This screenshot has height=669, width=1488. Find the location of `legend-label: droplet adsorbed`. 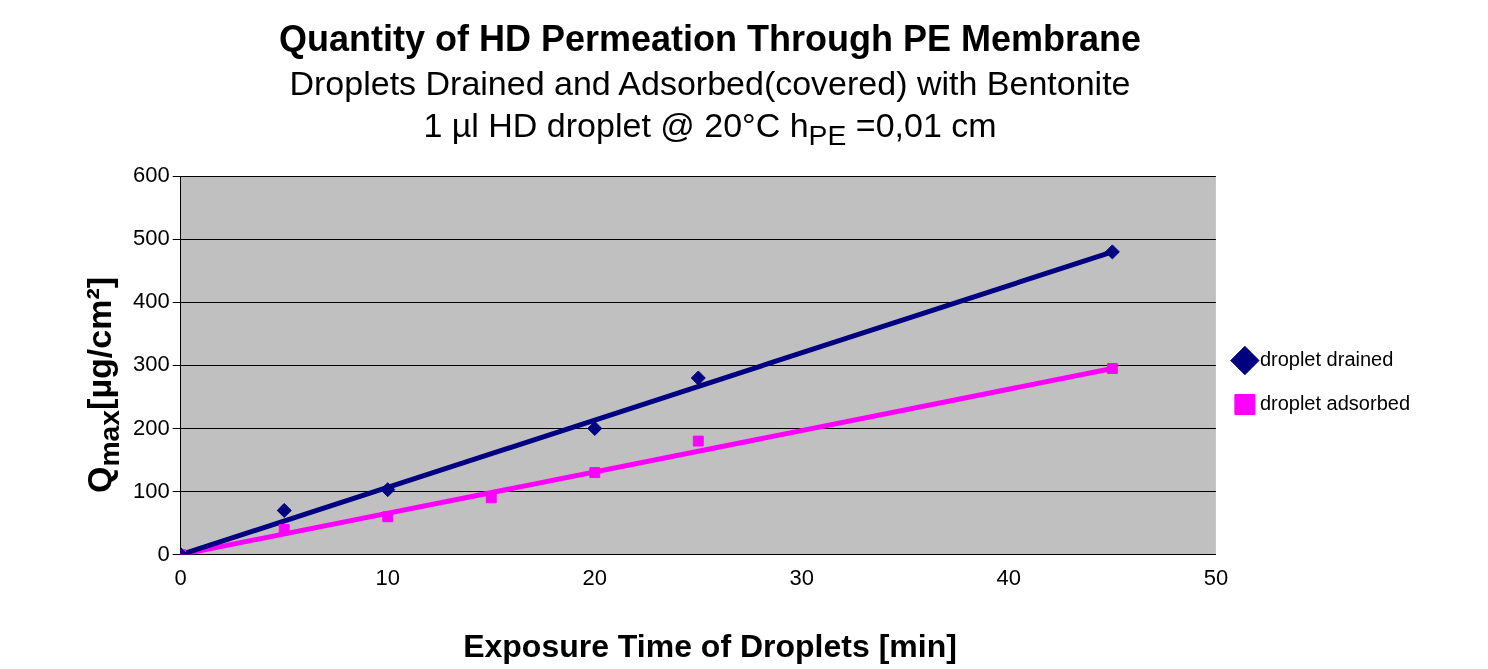

legend-label: droplet adsorbed is located at coordinates (1334, 403).